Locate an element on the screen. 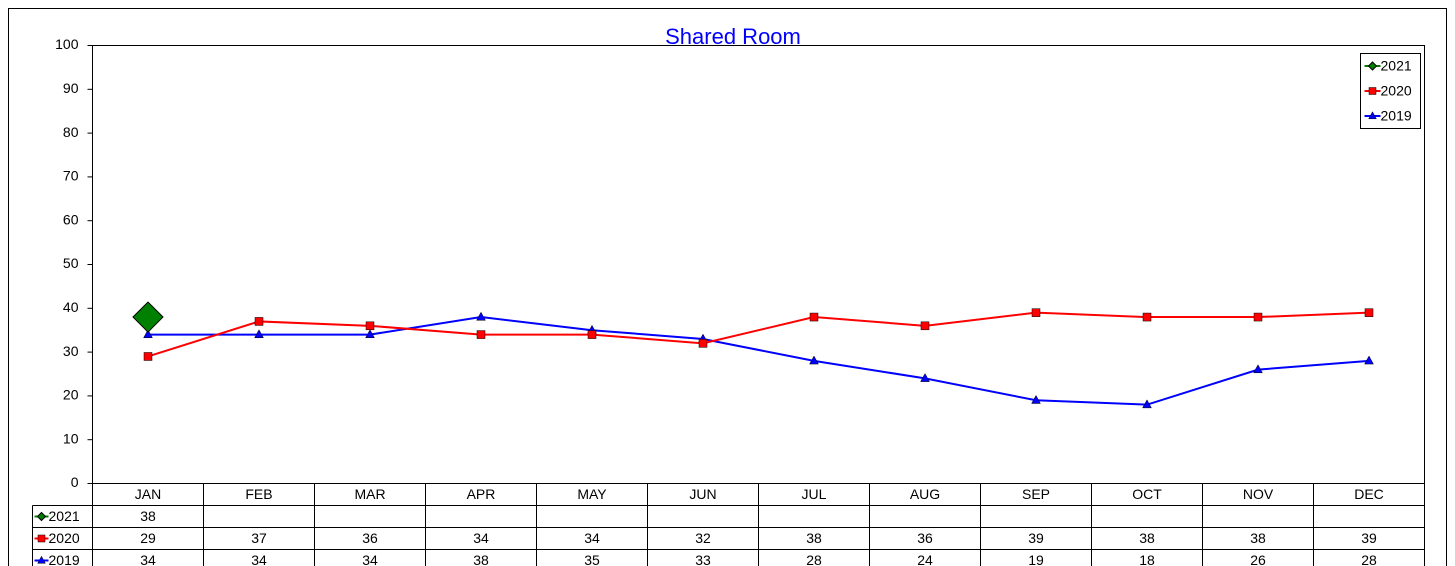 This screenshot has height=566, width=1455. y-tick-label: 60 is located at coordinates (71, 219).